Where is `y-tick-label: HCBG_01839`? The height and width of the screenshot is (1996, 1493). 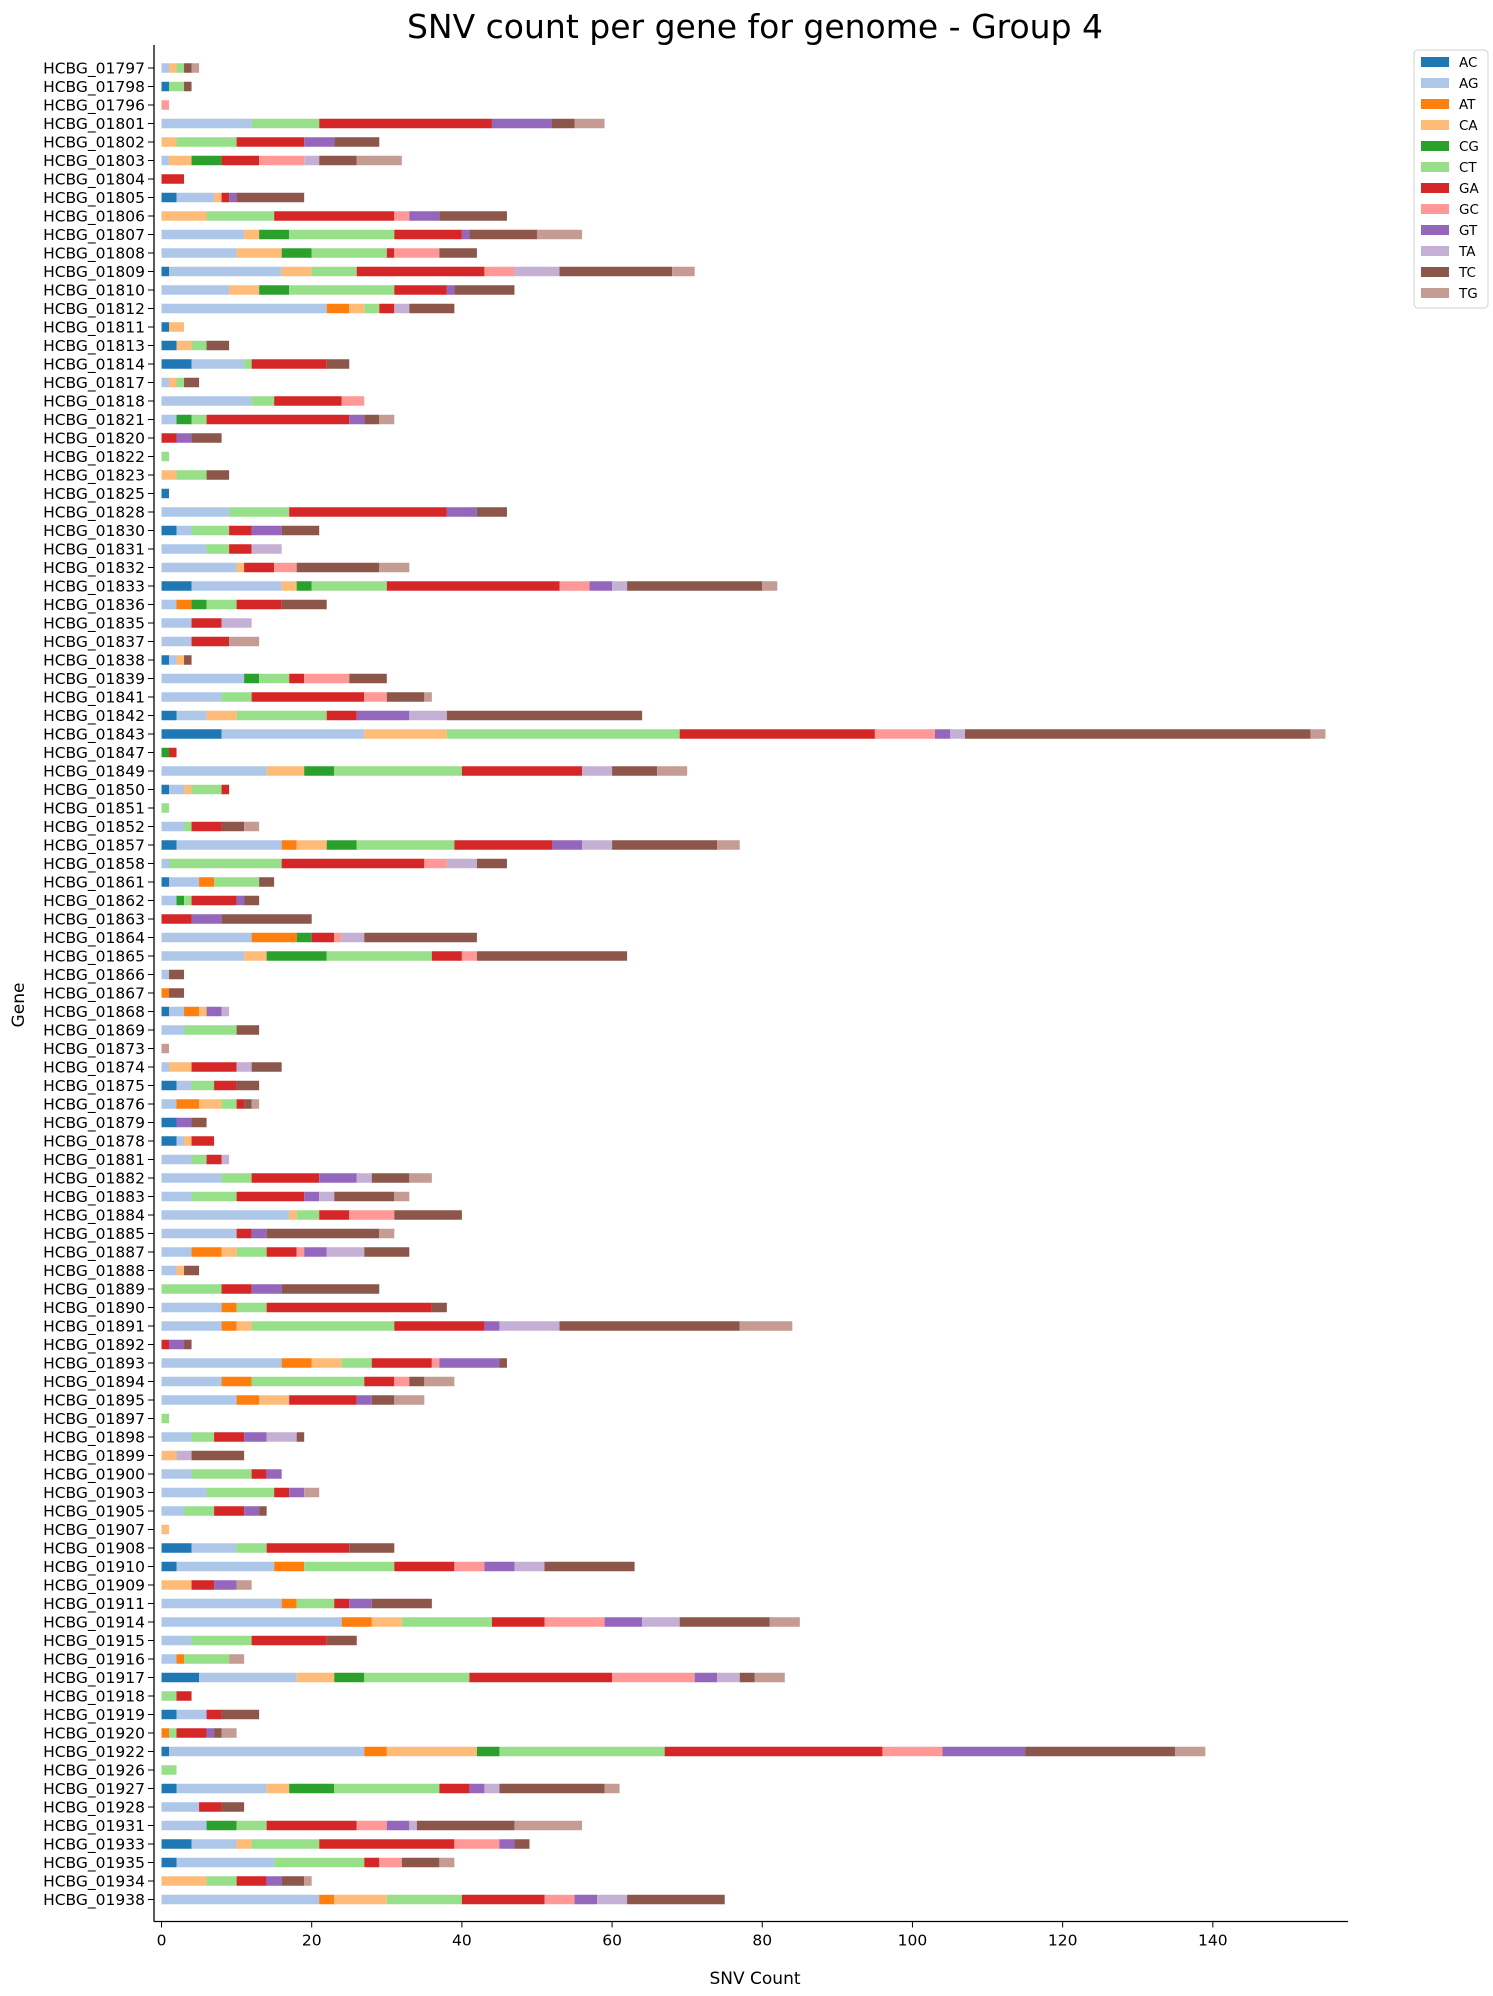 y-tick-label: HCBG_01839 is located at coordinates (94, 679).